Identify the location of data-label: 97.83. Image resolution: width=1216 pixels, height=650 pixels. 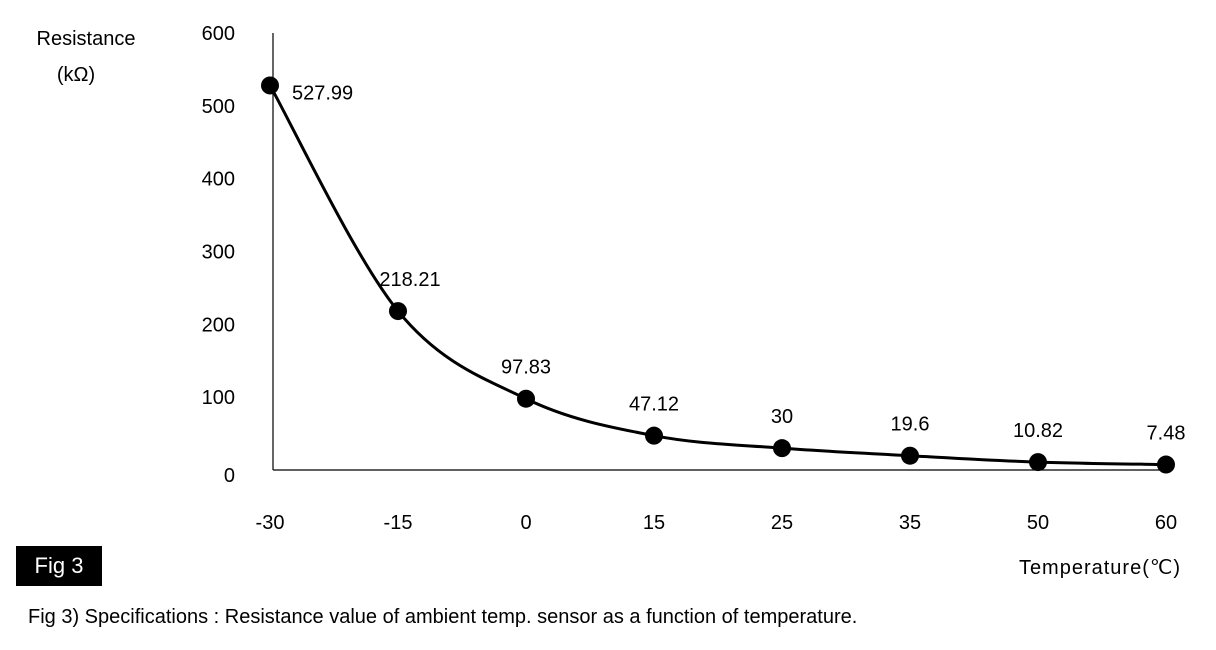
(526, 368).